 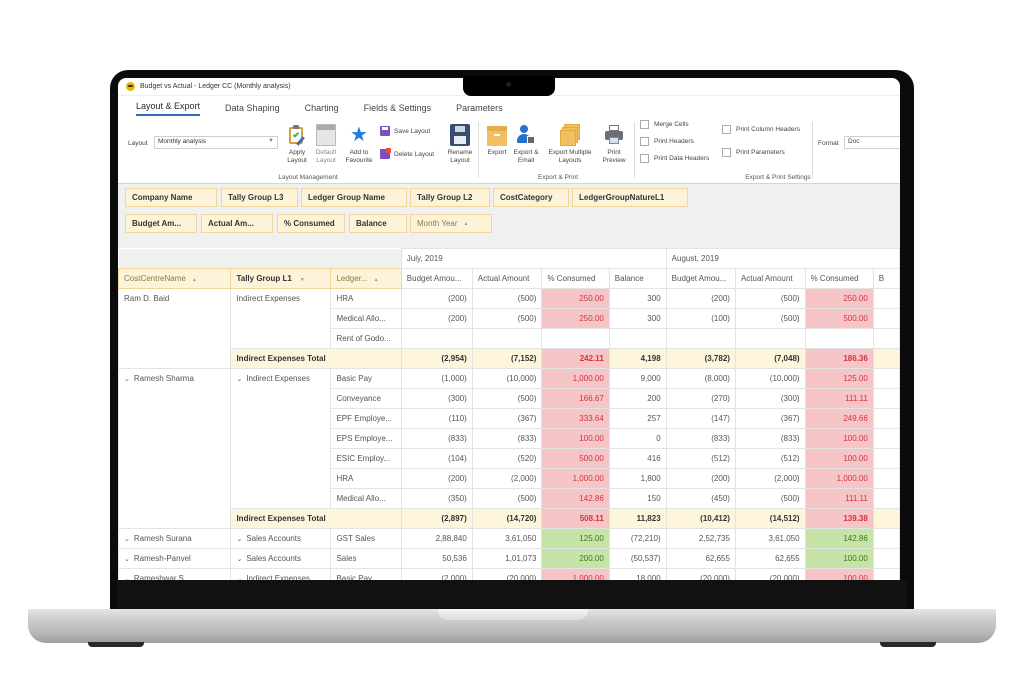 I want to click on column-field-month-year: Month Year, so click(x=451, y=223).